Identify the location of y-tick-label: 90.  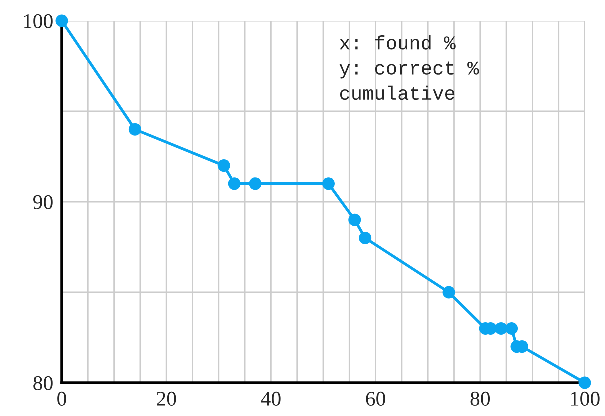
(43, 202).